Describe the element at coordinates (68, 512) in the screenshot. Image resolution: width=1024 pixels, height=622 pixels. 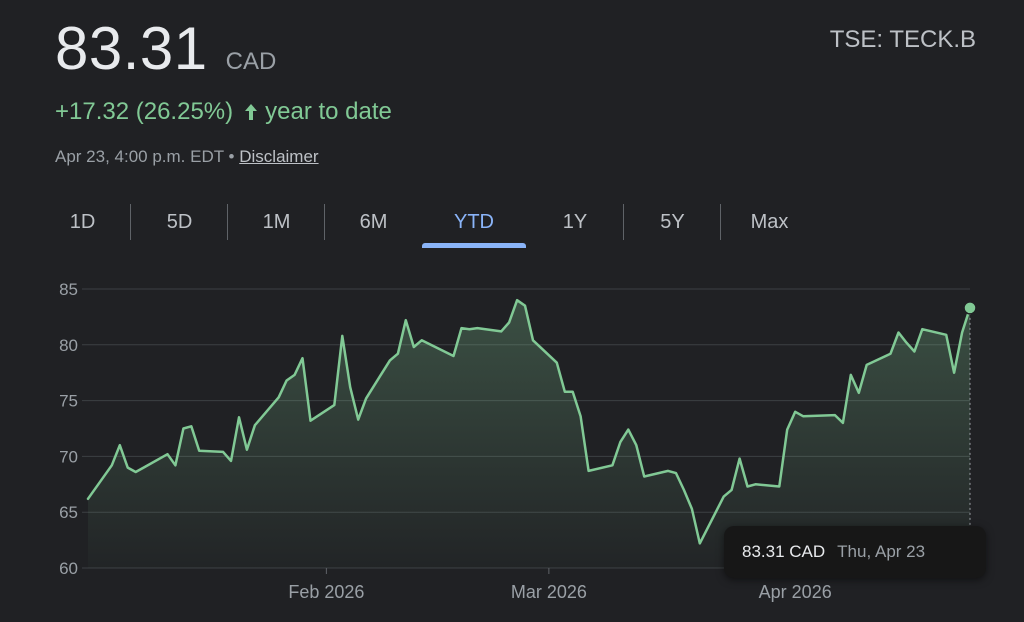
I see `y-tick-label: 65` at that location.